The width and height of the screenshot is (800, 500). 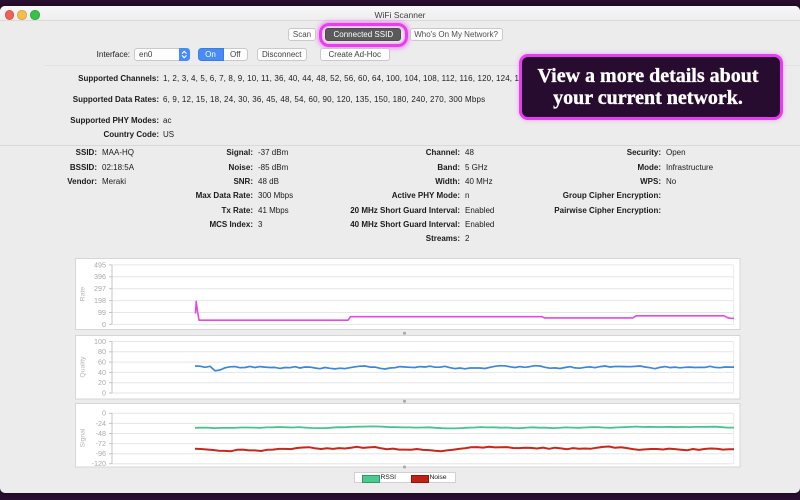 What do you see at coordinates (83, 294) in the screenshot?
I see `svg-text: Rate` at bounding box center [83, 294].